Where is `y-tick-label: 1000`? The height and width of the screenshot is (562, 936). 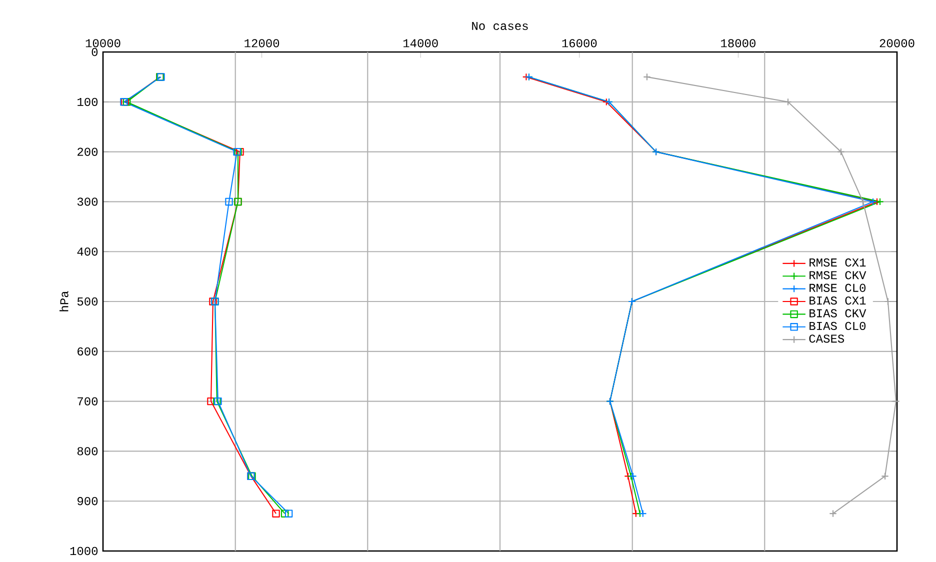 y-tick-label: 1000 is located at coordinates (84, 551).